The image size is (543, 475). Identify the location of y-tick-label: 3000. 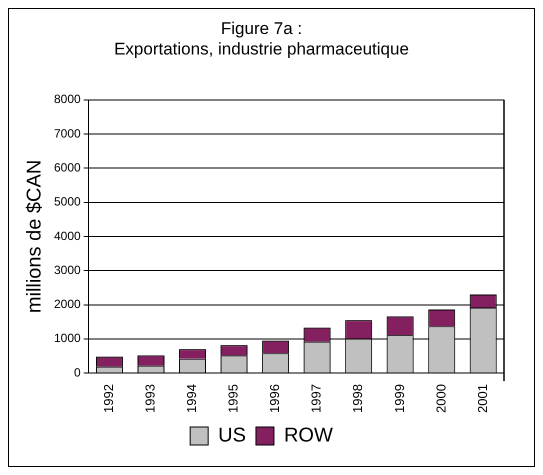
(68, 269).